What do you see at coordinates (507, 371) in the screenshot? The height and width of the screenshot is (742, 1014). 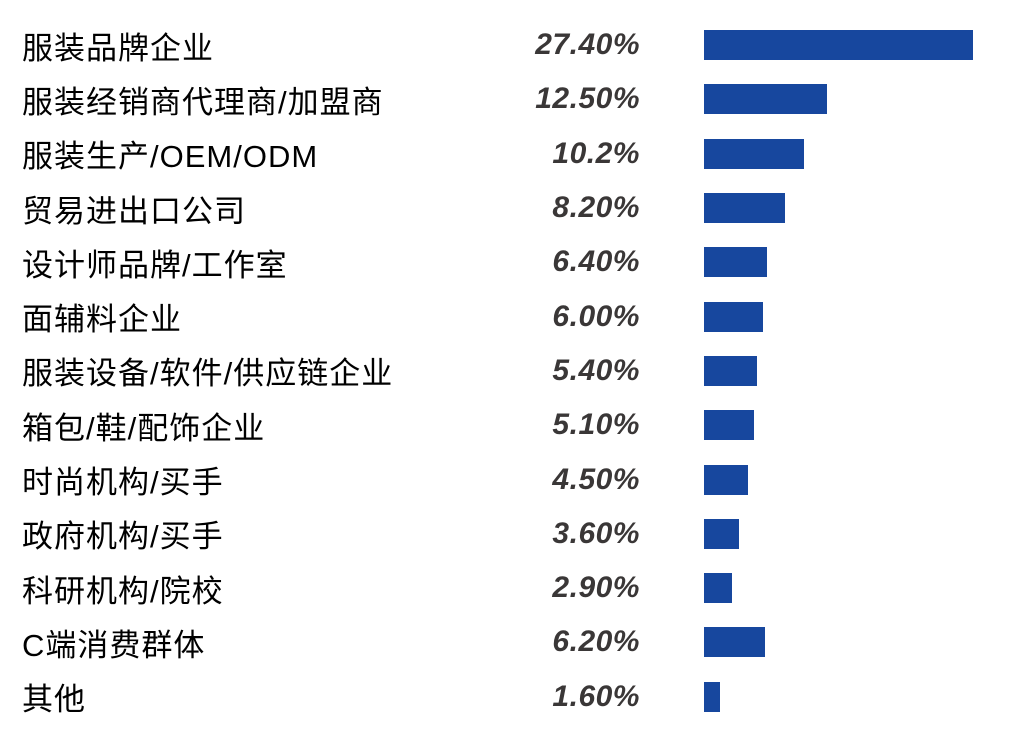 I see `chart-row: 服装设备/软件/供应链企业 5.40%` at bounding box center [507, 371].